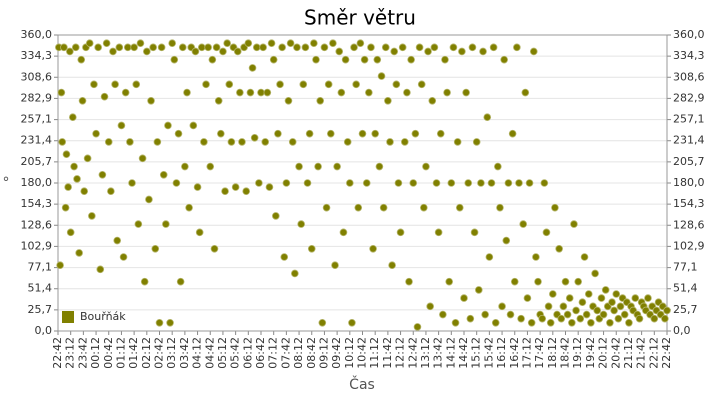 This screenshot has width=720, height=400. What do you see at coordinates (82, 353) in the screenshot?
I see `x-tick-label: 23:42` at bounding box center [82, 353].